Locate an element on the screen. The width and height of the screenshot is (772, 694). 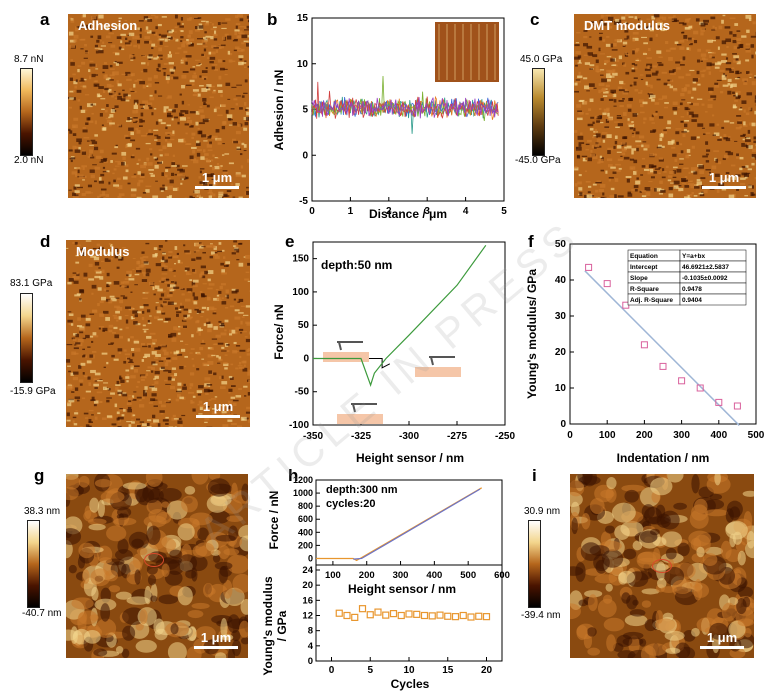
h-bot-ytick-label: 8 is located at coordinates (310, 631).